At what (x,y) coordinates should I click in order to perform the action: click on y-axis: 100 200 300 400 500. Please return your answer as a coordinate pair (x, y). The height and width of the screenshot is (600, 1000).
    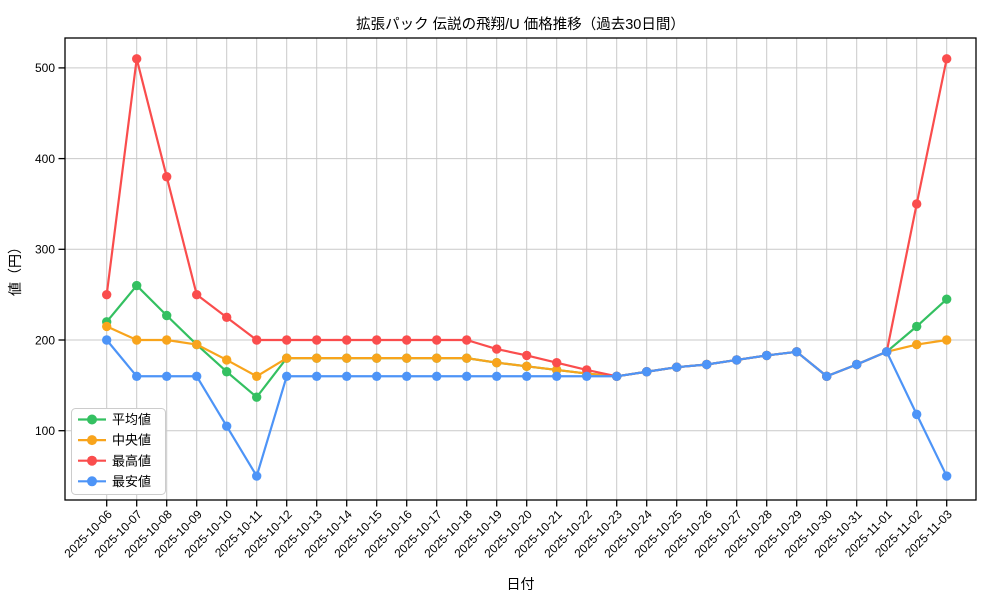
    Looking at the image, I should click on (50, 249).